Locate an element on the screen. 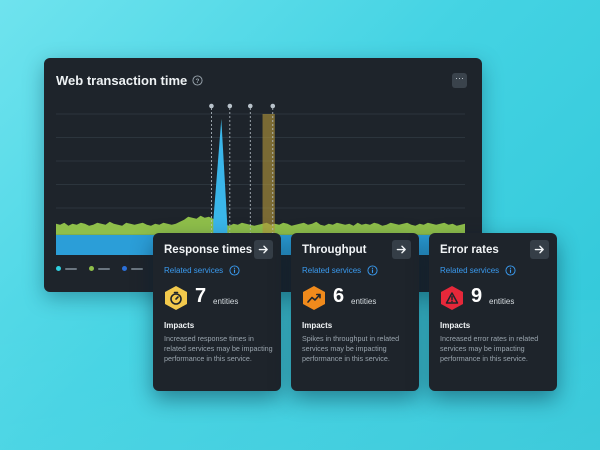  card-title: Error rates is located at coordinates (469, 250).